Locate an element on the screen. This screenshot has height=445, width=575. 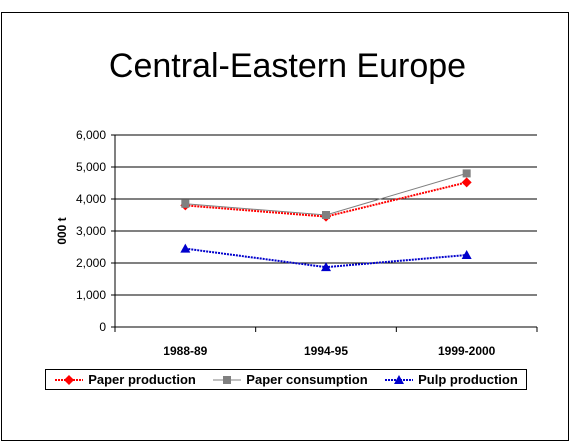
y-tick-label: 1,000 is located at coordinates (91, 295).